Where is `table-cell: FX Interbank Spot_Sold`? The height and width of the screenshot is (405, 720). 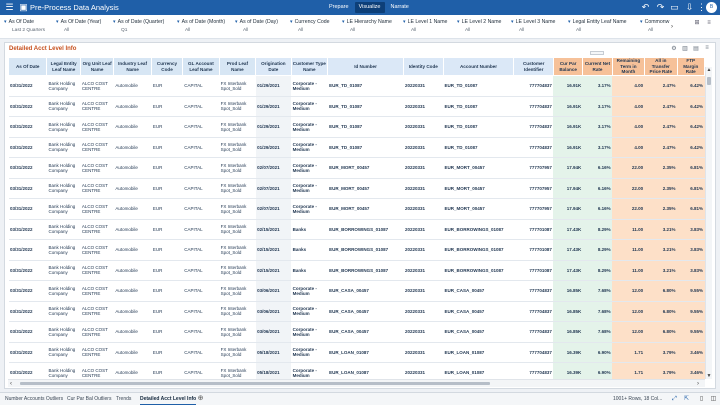
table-cell: FX Interbank Spot_Sold is located at coordinates (237, 250).